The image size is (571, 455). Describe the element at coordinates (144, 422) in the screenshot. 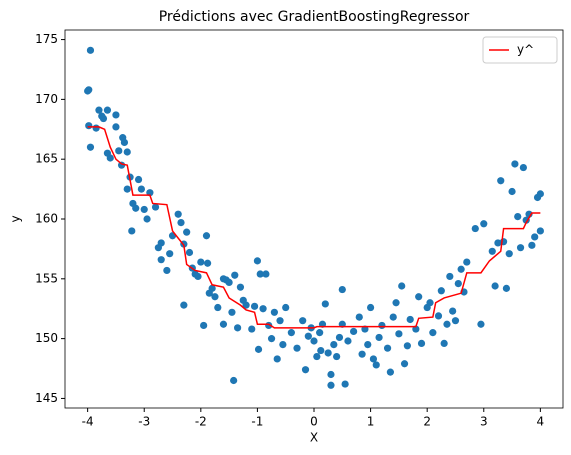

I see `x-tick-label: -3` at that location.